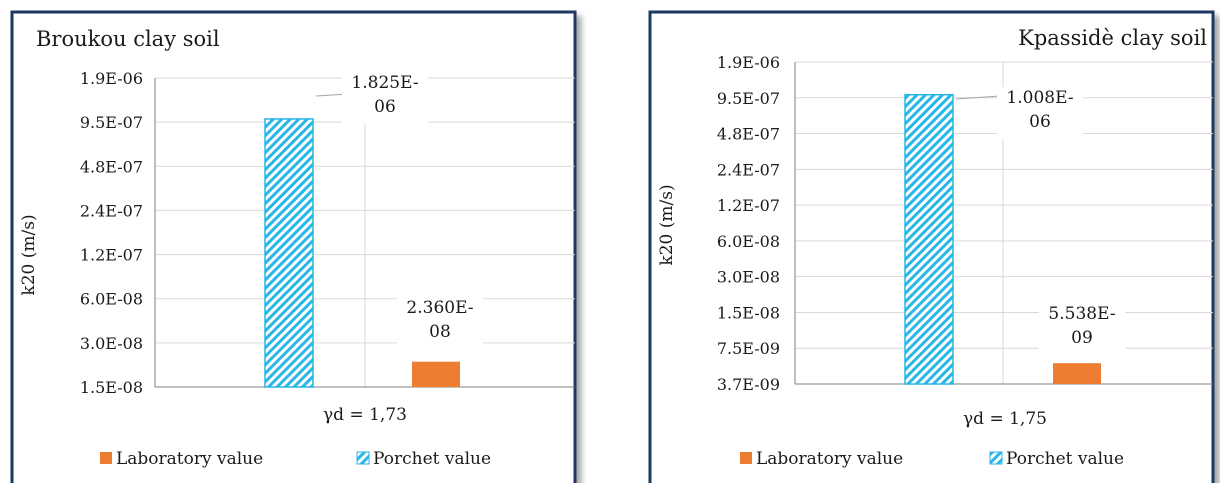  What do you see at coordinates (748, 384) in the screenshot?
I see `y-tick-label: 3.7E-09` at bounding box center [748, 384].